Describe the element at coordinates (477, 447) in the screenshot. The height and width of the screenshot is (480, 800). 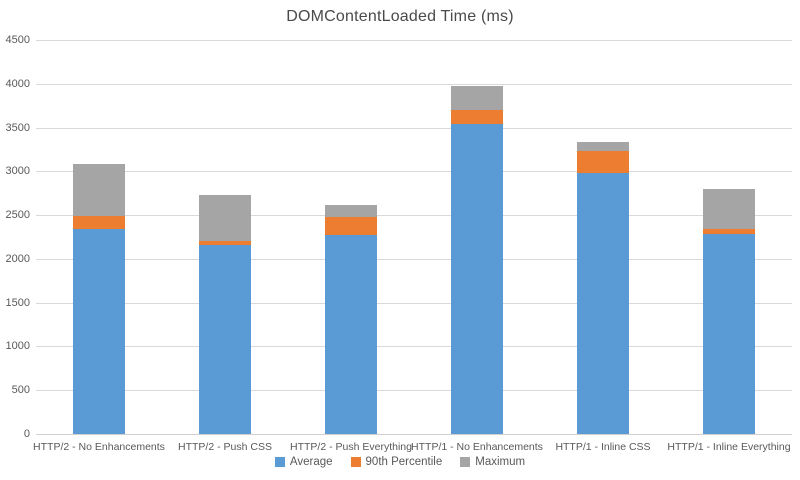
I see `x-axis-category-label: HTTP/1 - No Enhancements` at that location.